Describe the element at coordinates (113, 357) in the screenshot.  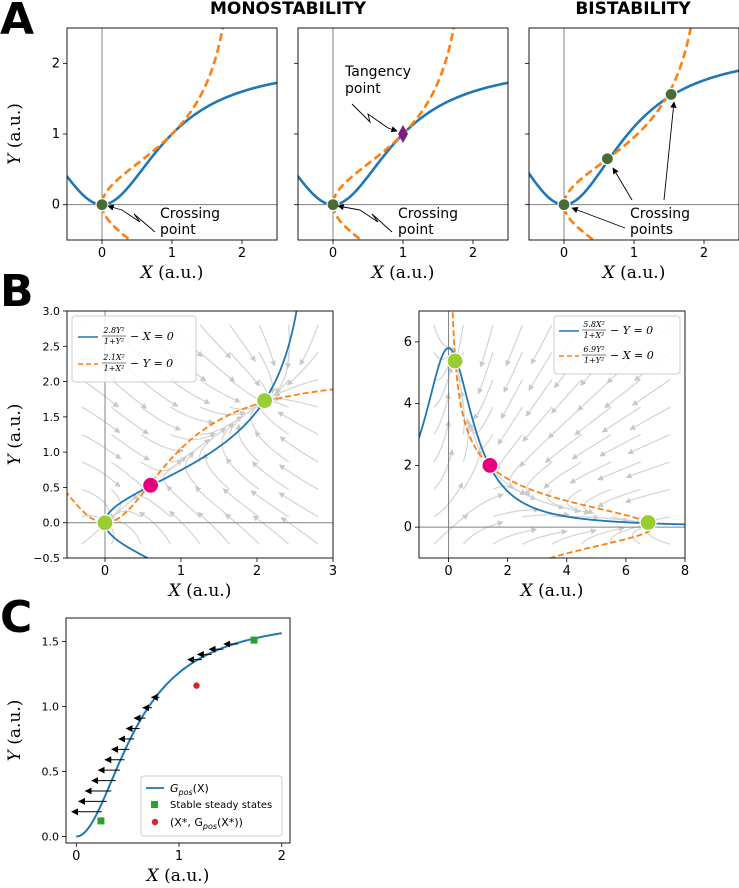
I see `legend-b1-e2-num: 2.1X²` at that location.